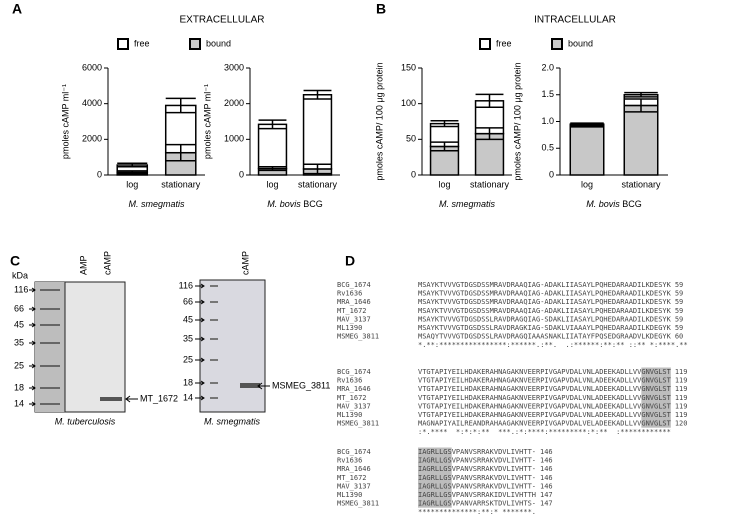 The height and width of the screenshot is (529, 745). I want to click on sequence: IAGRLLGSVPANVSRRAKIDVLIVHTTH, so click(477, 495).